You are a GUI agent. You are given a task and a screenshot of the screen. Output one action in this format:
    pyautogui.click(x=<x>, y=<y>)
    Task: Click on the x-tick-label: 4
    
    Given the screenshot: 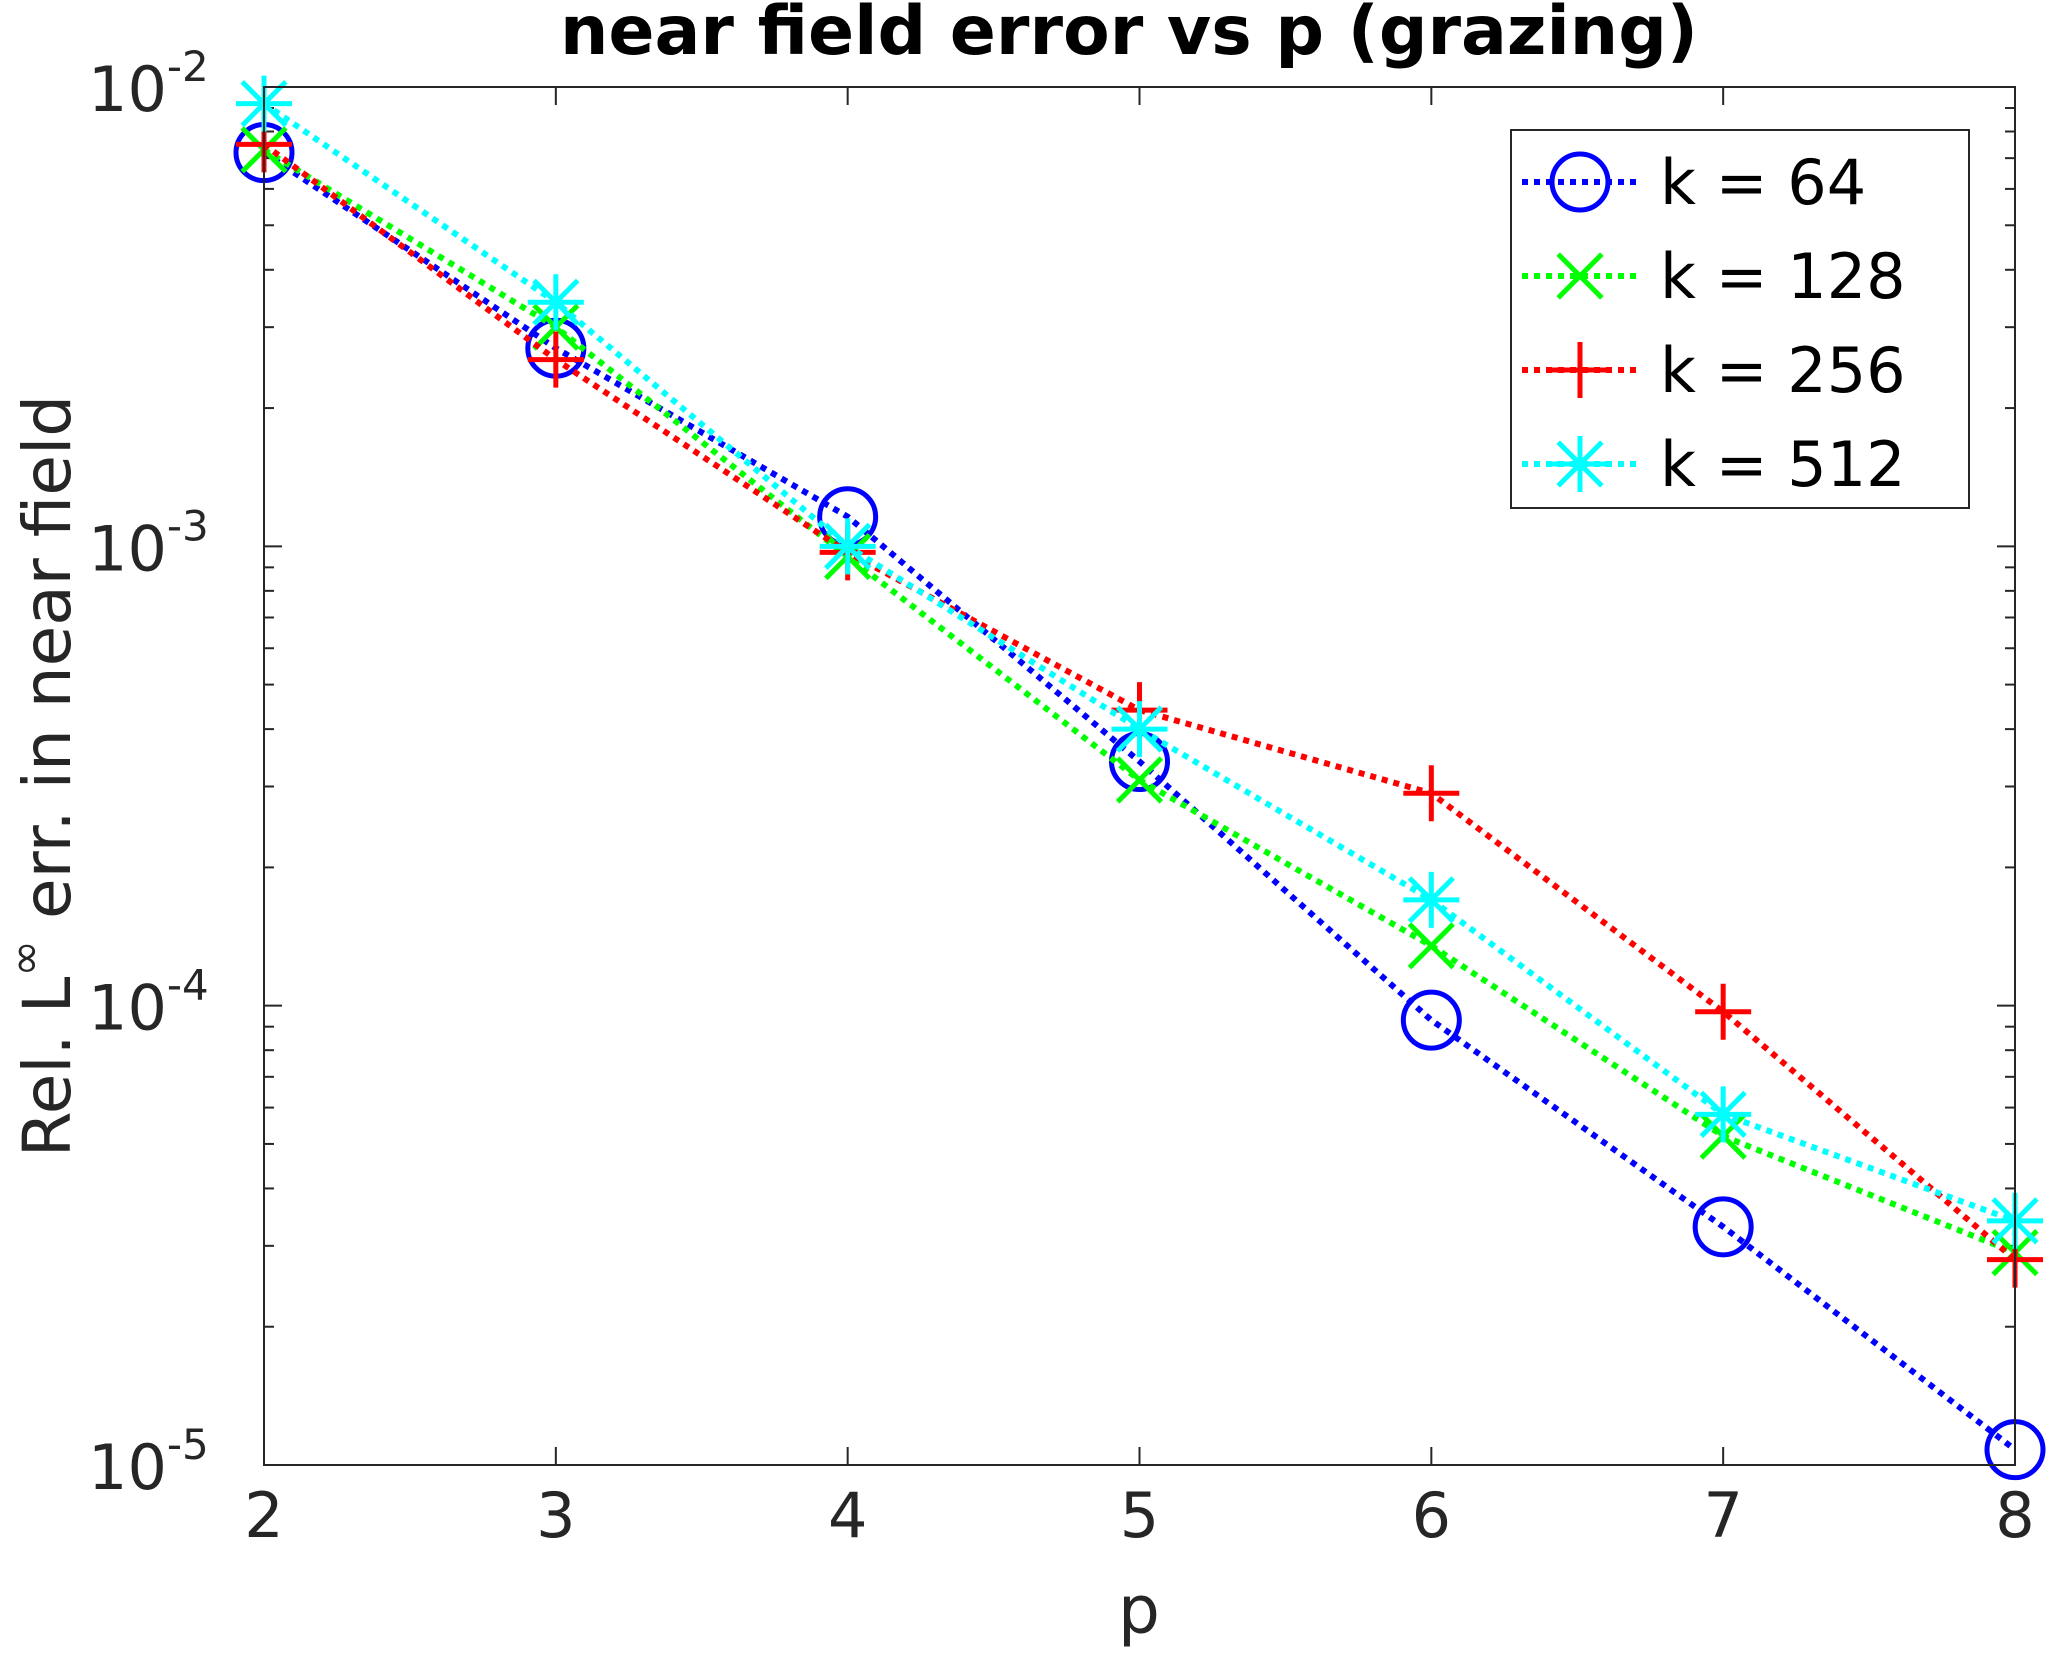 What is the action you would take?
    pyautogui.click(x=847, y=1515)
    